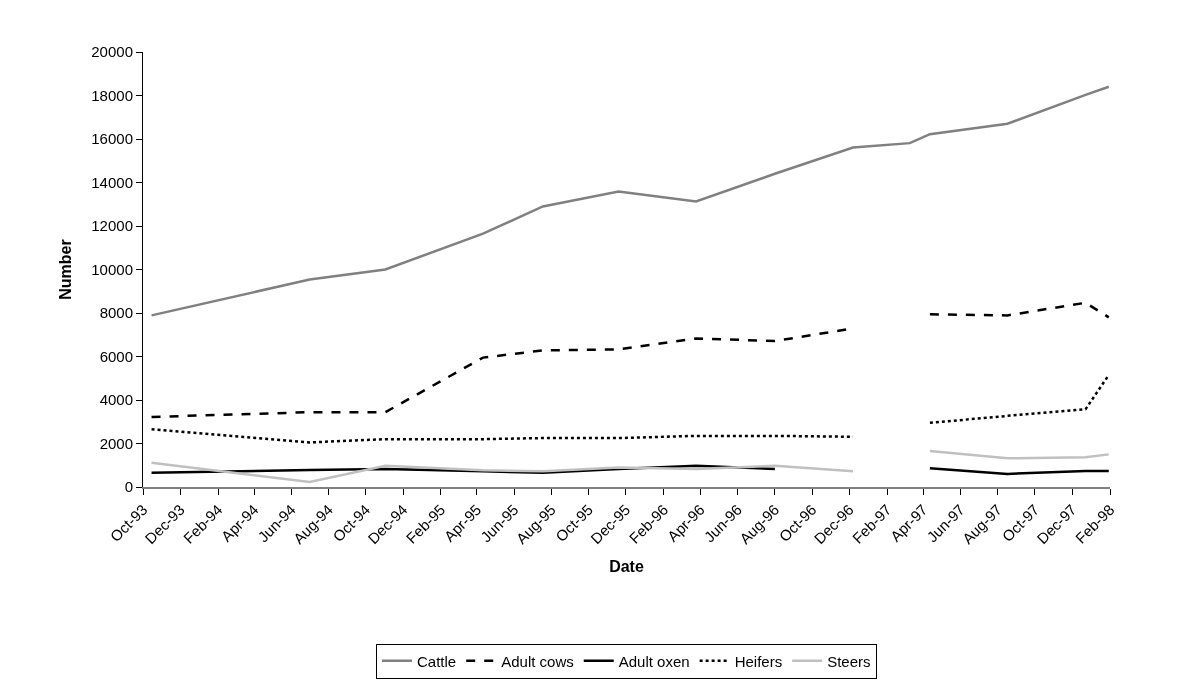 This screenshot has height=693, width=1179. What do you see at coordinates (116, 400) in the screenshot?
I see `y-tick-label: 4000` at bounding box center [116, 400].